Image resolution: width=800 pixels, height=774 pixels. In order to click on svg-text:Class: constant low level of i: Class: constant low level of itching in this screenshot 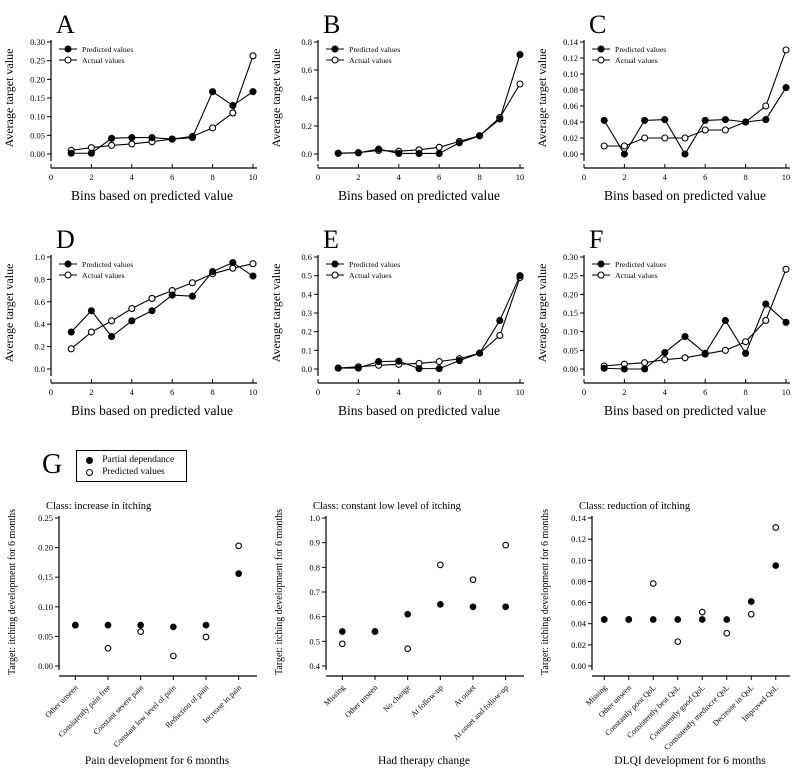, I will do `click(387, 506)`.